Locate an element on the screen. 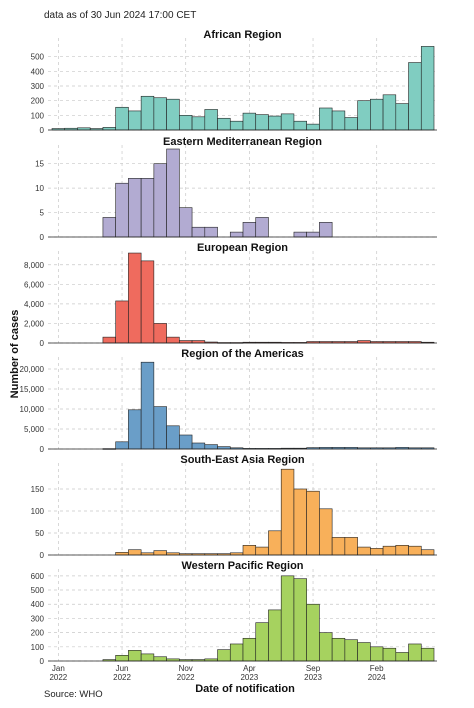 This screenshot has width=474, height=708. y-tick-label: 10 is located at coordinates (39, 188).